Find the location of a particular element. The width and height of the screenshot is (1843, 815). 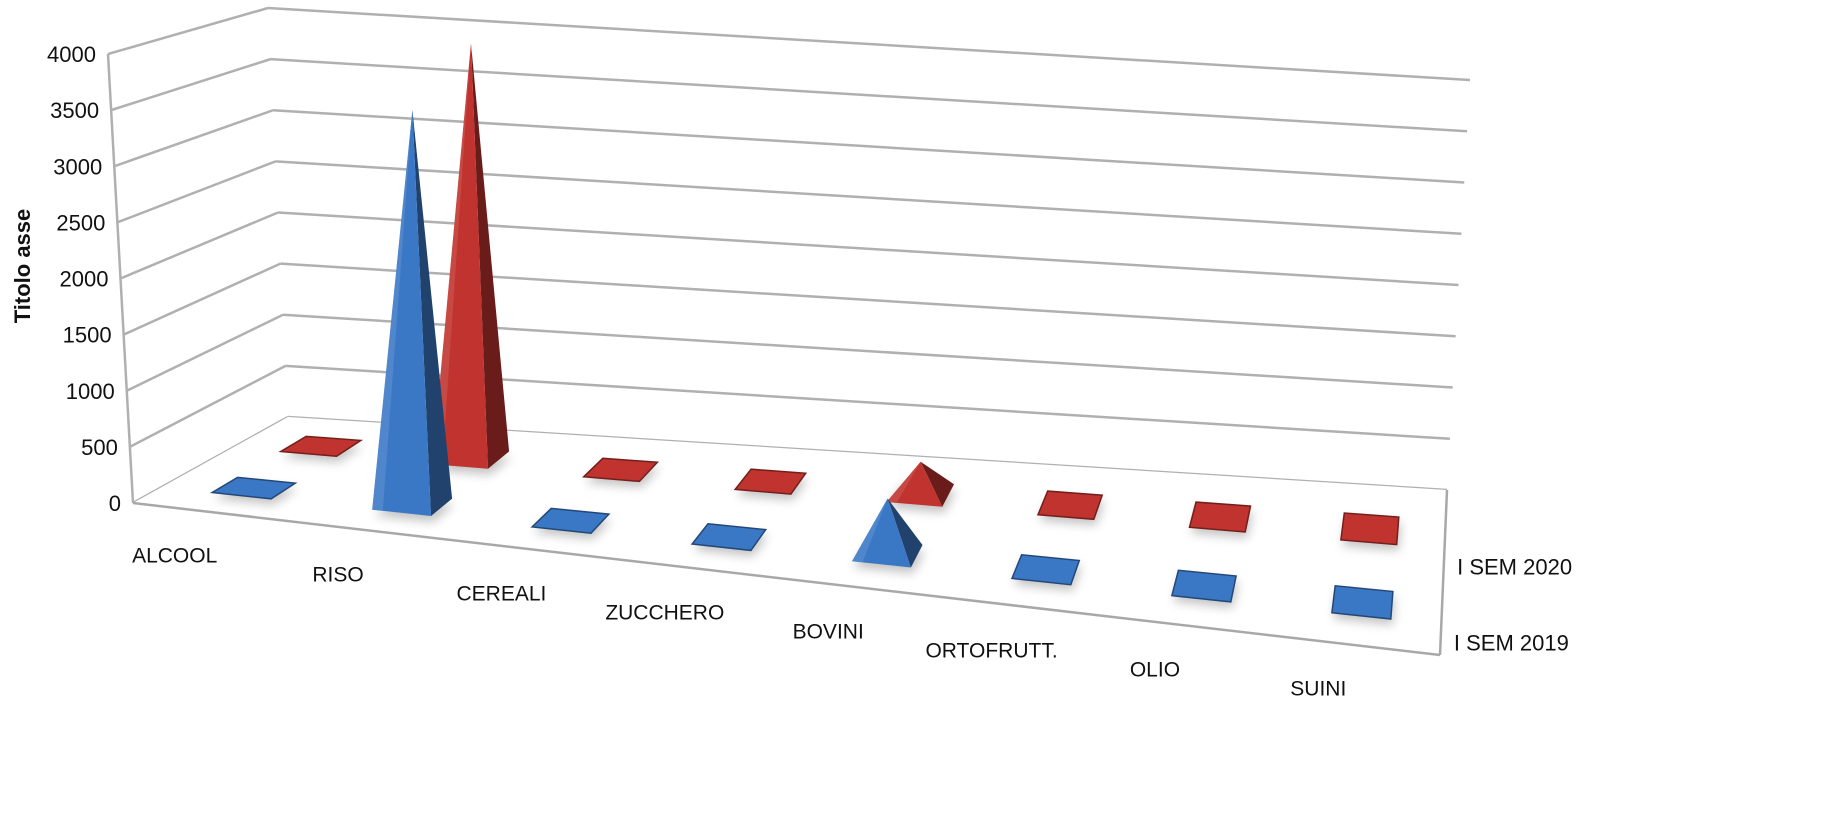

y-tick-label: 1500 is located at coordinates (87, 335).